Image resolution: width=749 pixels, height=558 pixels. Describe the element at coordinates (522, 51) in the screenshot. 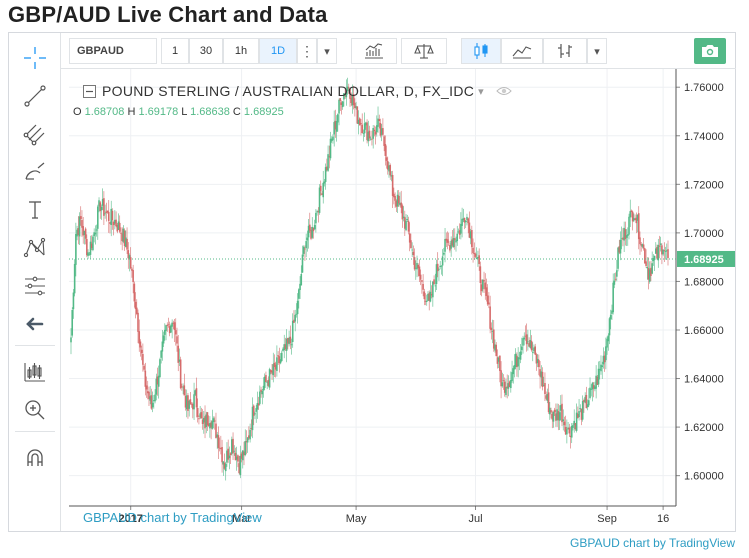

I see `area-style-button` at that location.